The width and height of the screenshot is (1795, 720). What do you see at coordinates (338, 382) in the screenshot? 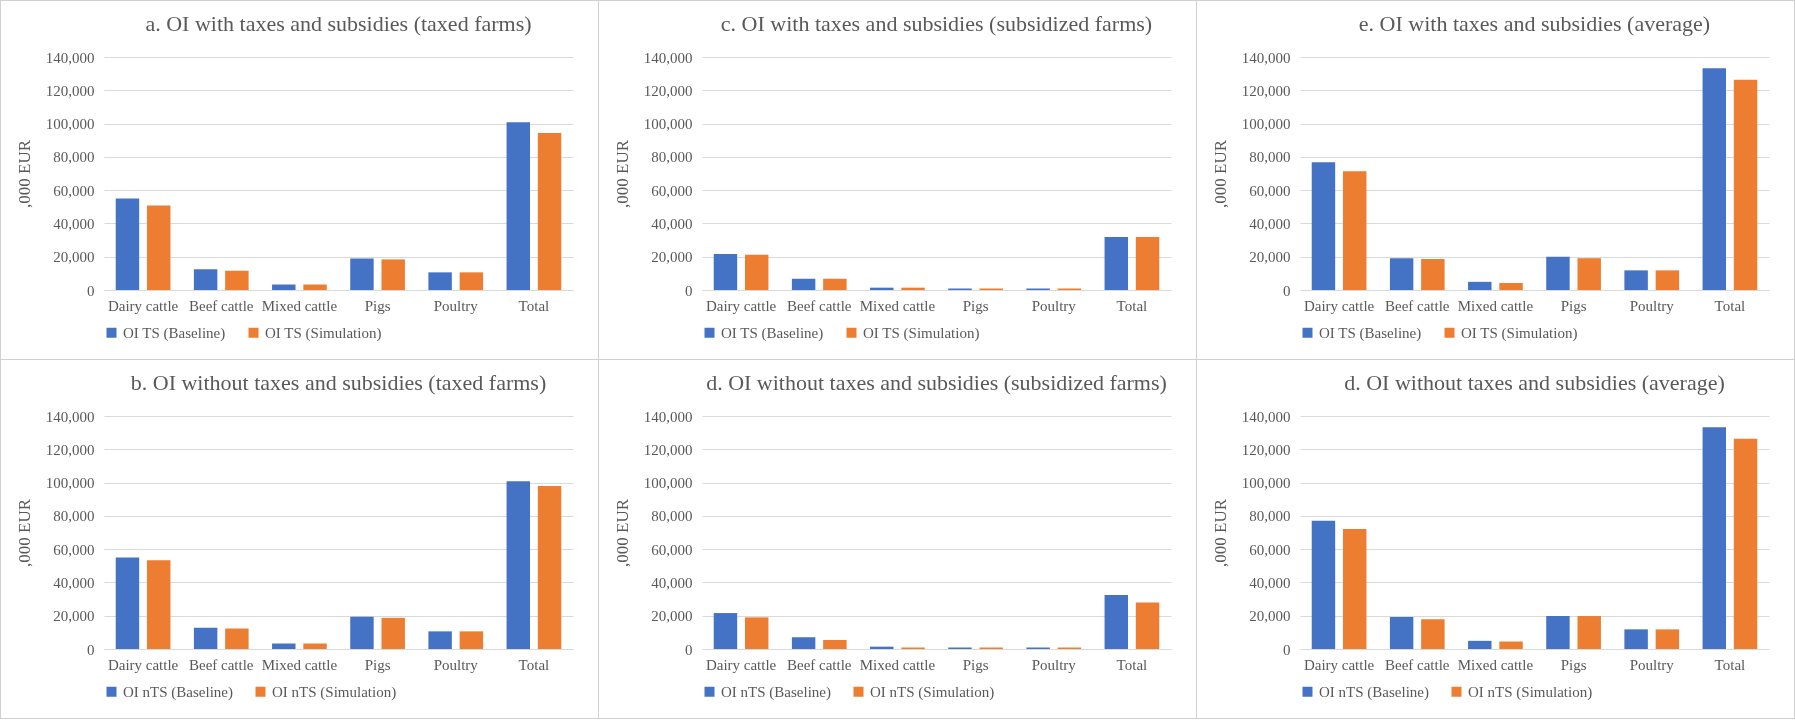
I see `chart-title: b. OI without taxes and subsidies (taxed farms)` at bounding box center [338, 382].